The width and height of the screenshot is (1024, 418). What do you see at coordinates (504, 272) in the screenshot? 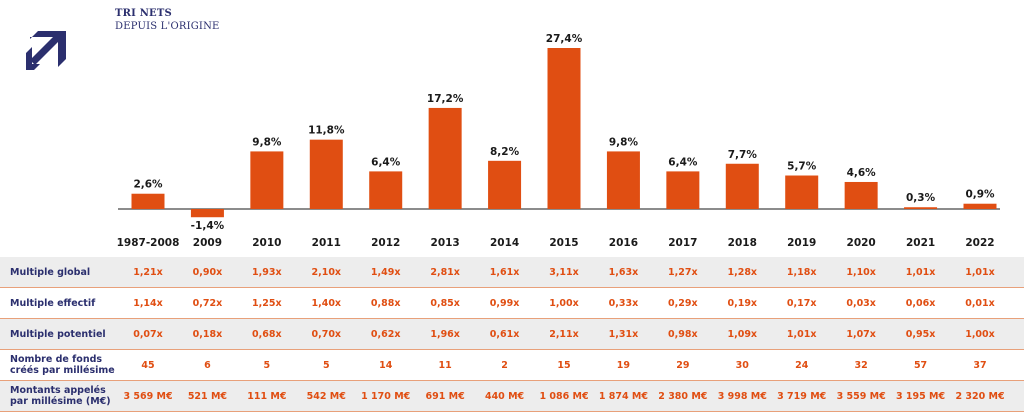
I see `table-cell: 1,61x` at bounding box center [504, 272].